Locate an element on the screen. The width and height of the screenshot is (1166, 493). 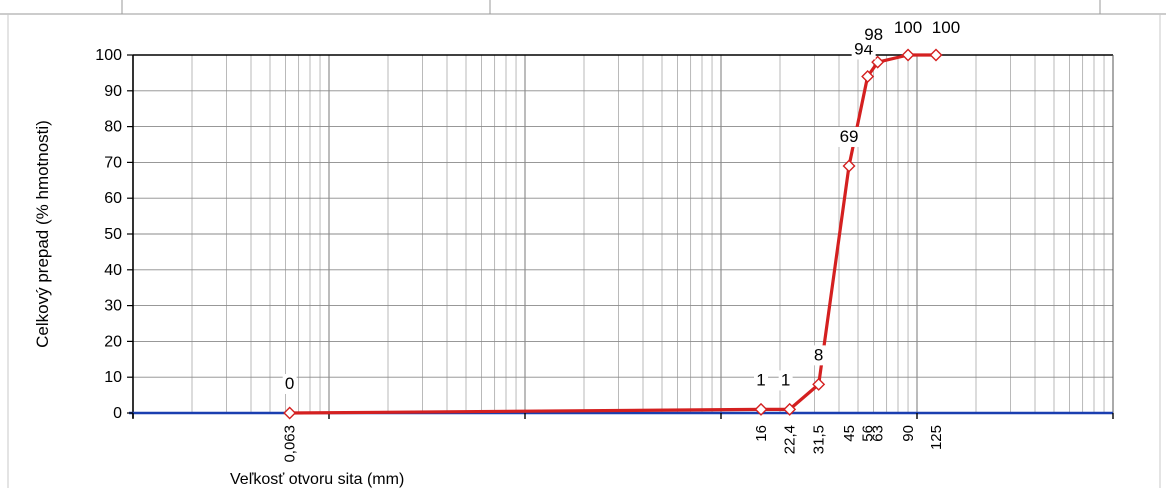
y-tick-labels: 0 10 20 30 40 50 60 70 80 90 100 is located at coordinates (108, 234).